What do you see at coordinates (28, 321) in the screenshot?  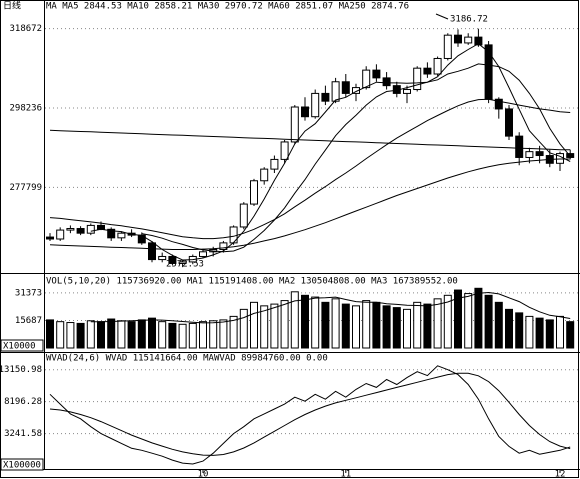 I see `y-tick-label: 15687` at bounding box center [28, 321].